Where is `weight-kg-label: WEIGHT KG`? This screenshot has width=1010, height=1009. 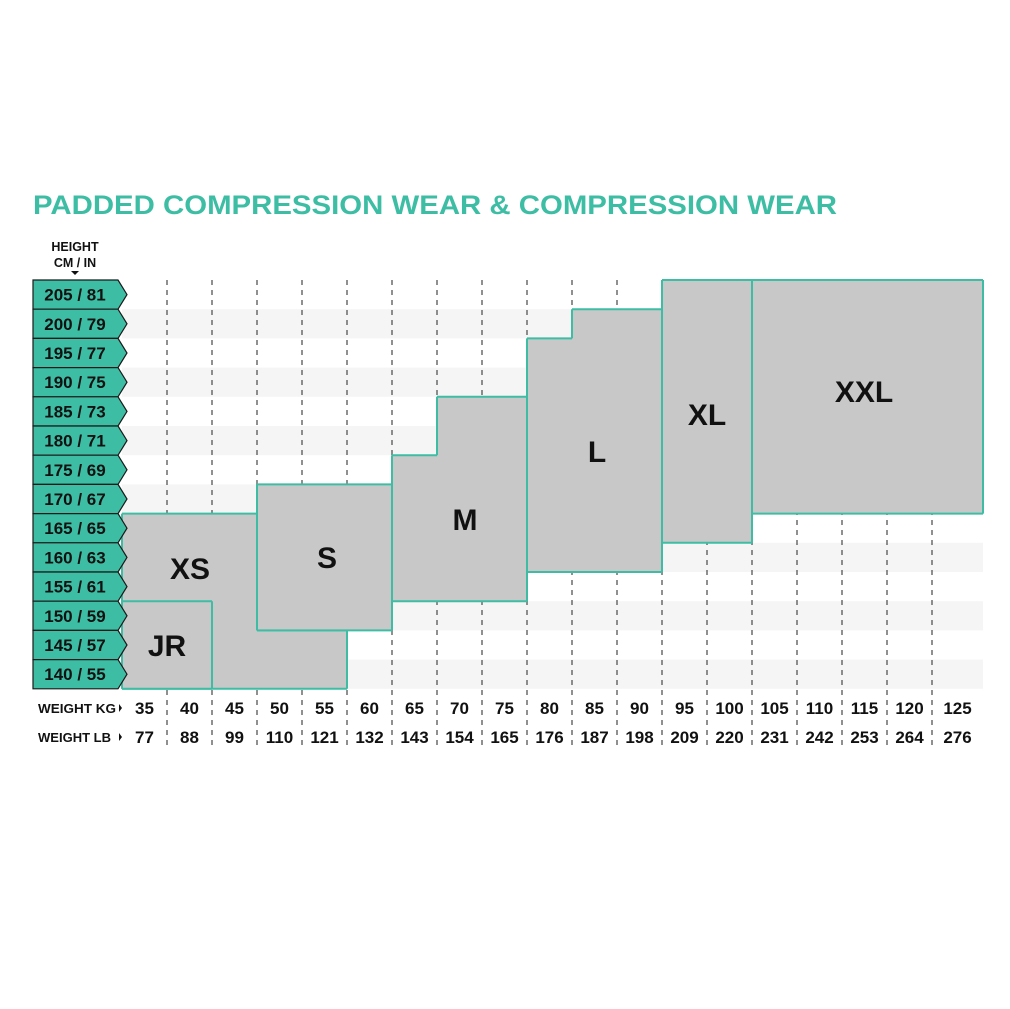
weight-kg-label: WEIGHT KG is located at coordinates (77, 709).